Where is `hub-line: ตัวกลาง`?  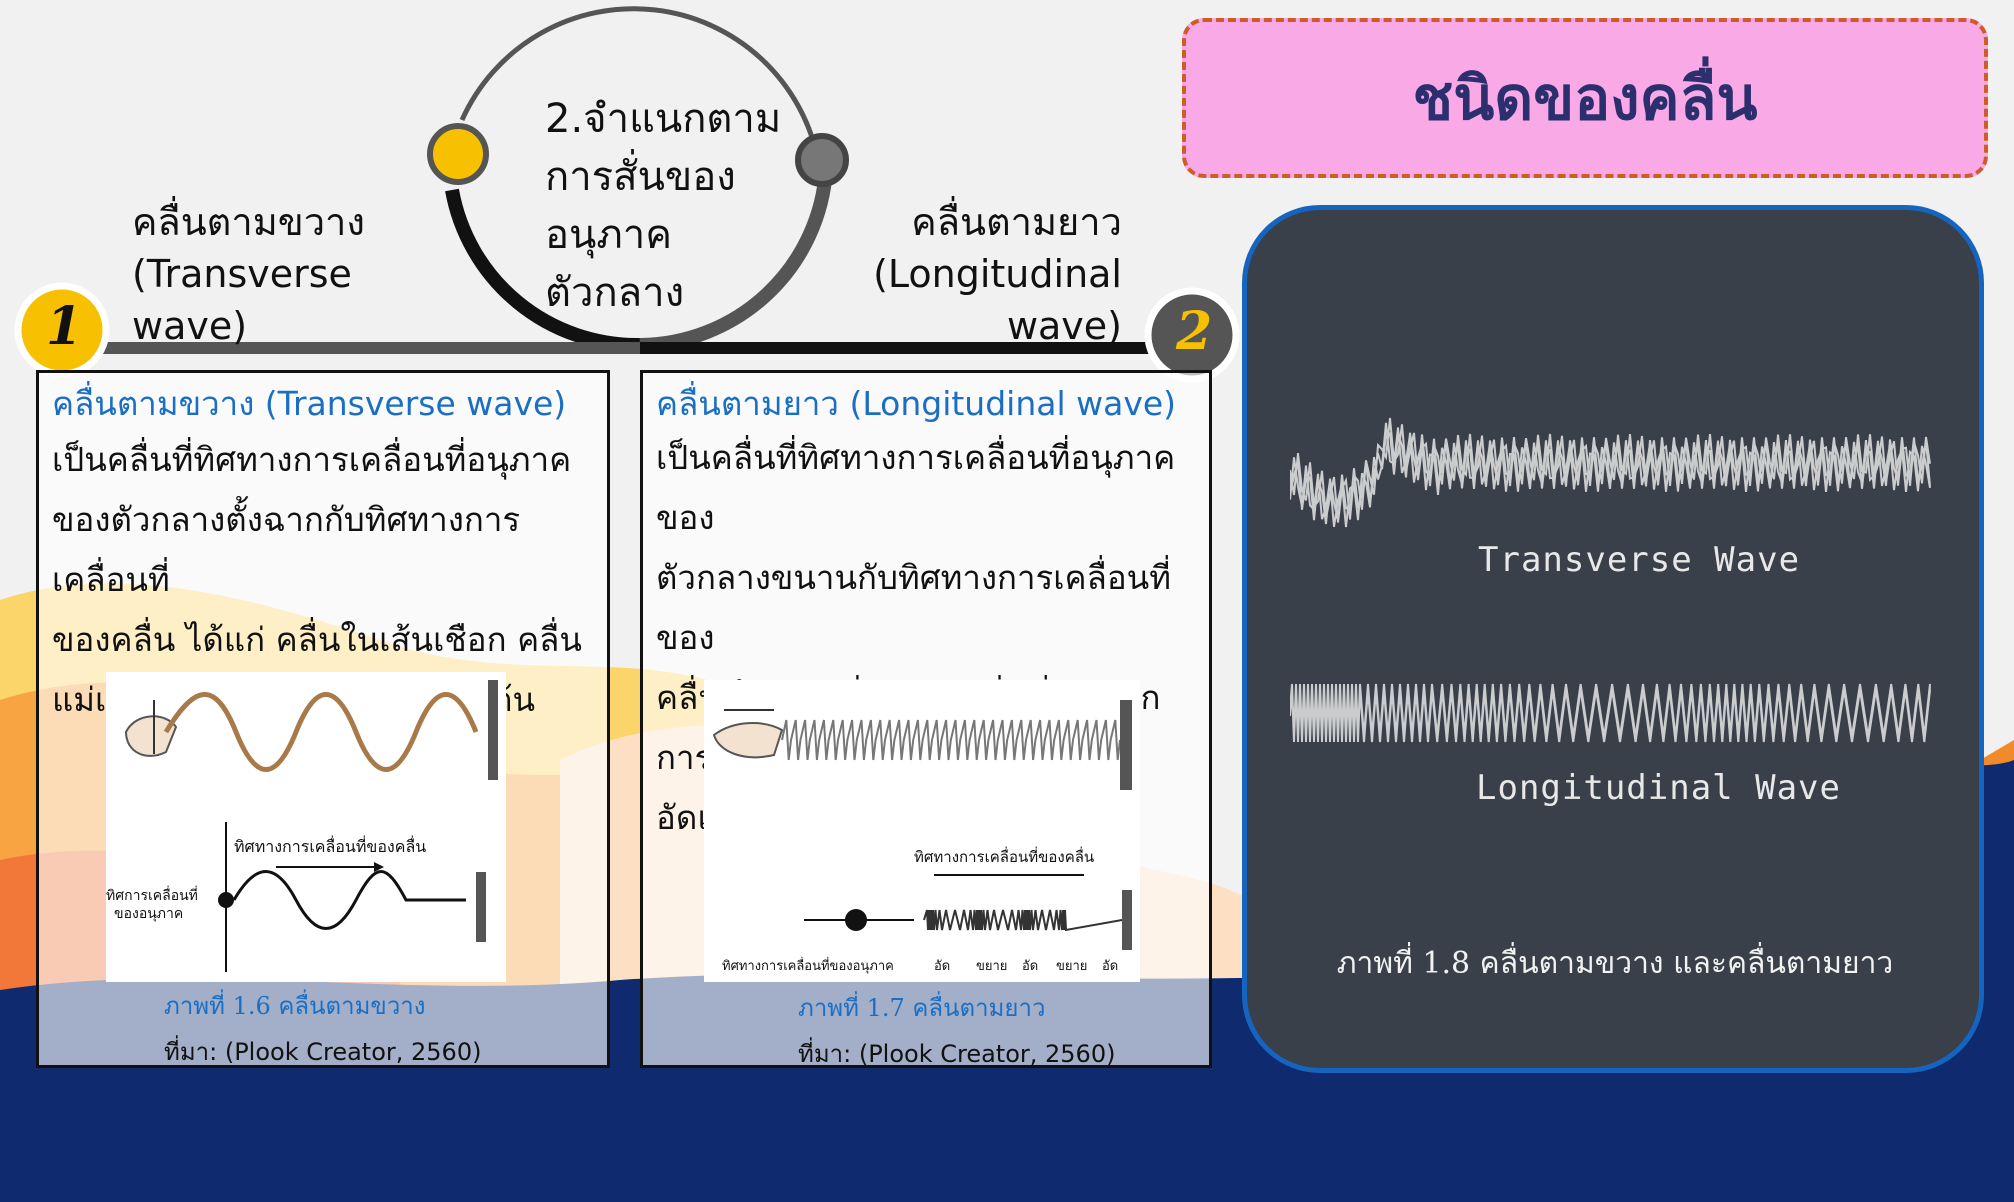
hub-line: ตัวกลาง is located at coordinates (615, 293).